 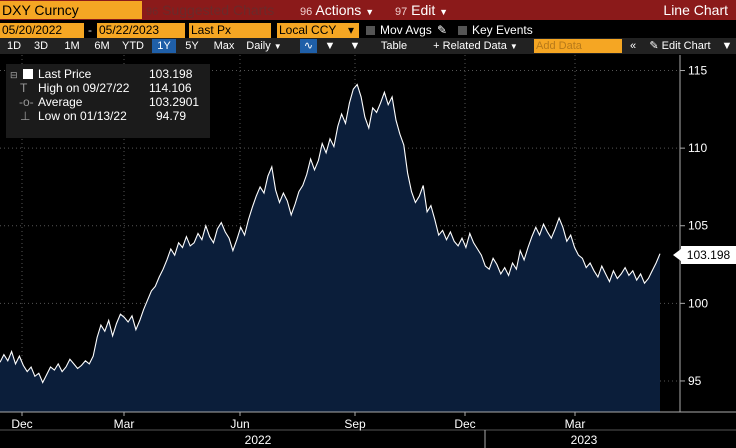 I want to click on last-value-pointer, so click(x=677, y=255).